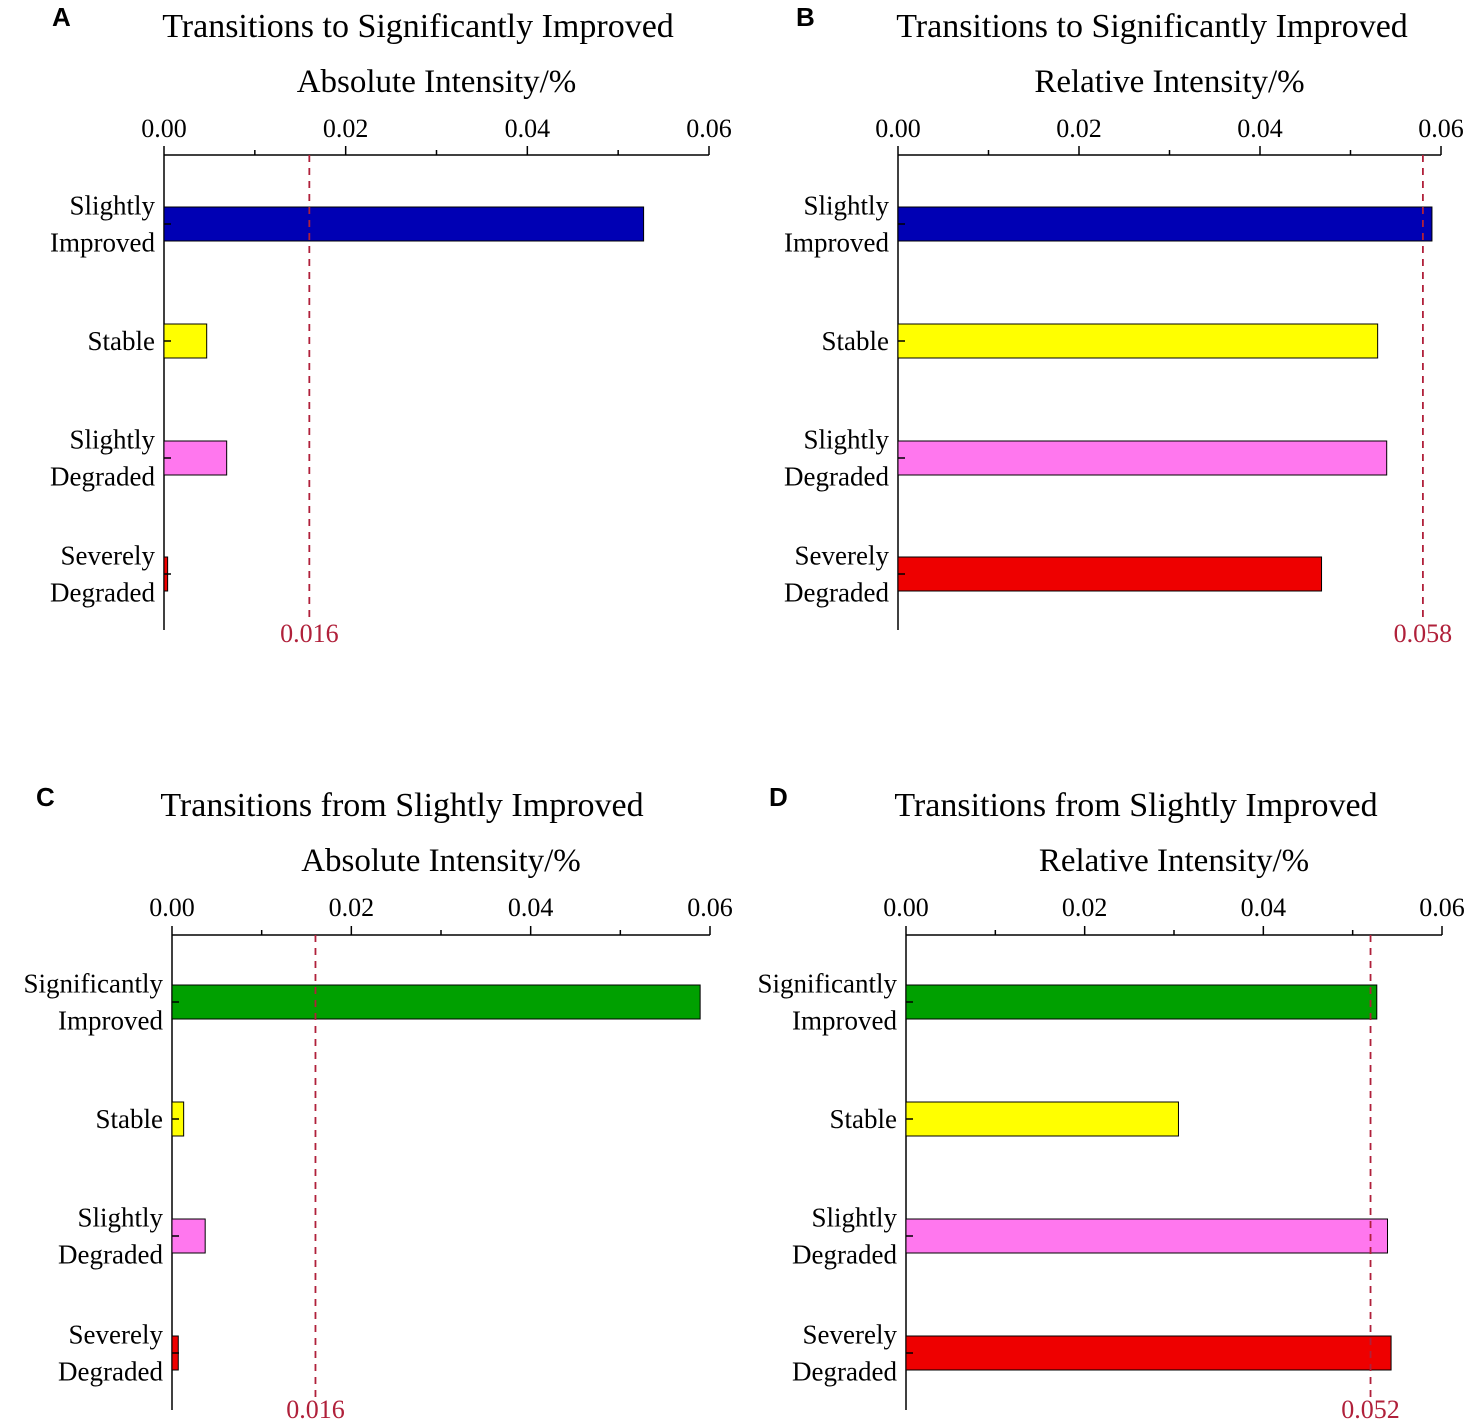 Image resolution: width=1476 pixels, height=1425 pixels. I want to click on reference-label: 0.058, so click(1423, 633).